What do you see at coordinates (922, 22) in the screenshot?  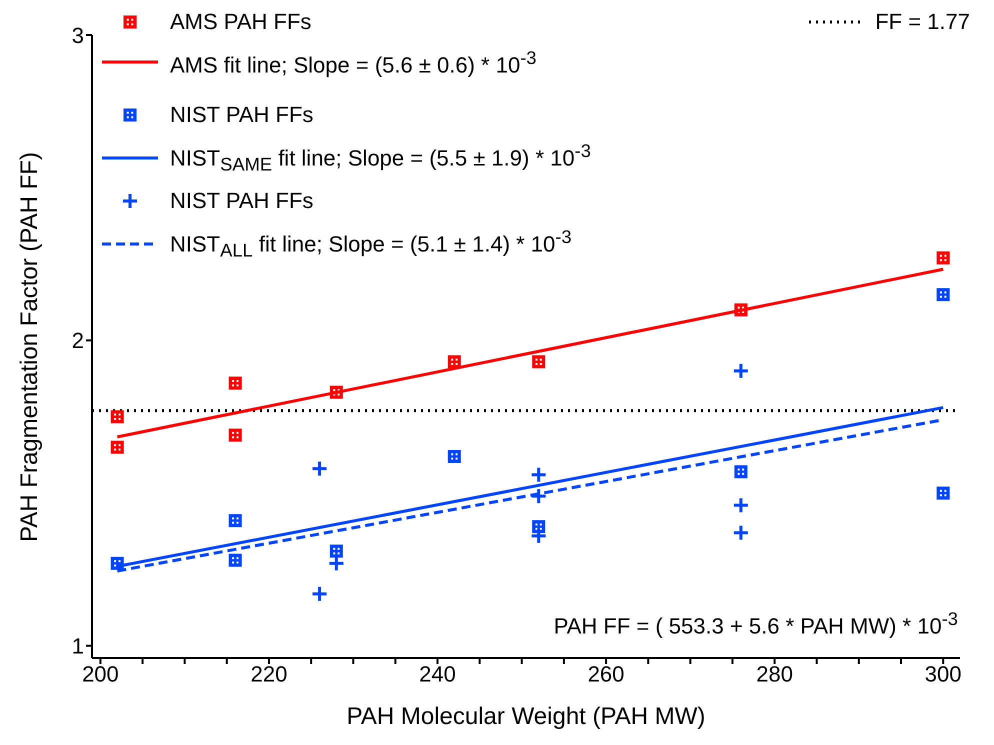 I see `legend-label: FF = 1.77` at bounding box center [922, 22].